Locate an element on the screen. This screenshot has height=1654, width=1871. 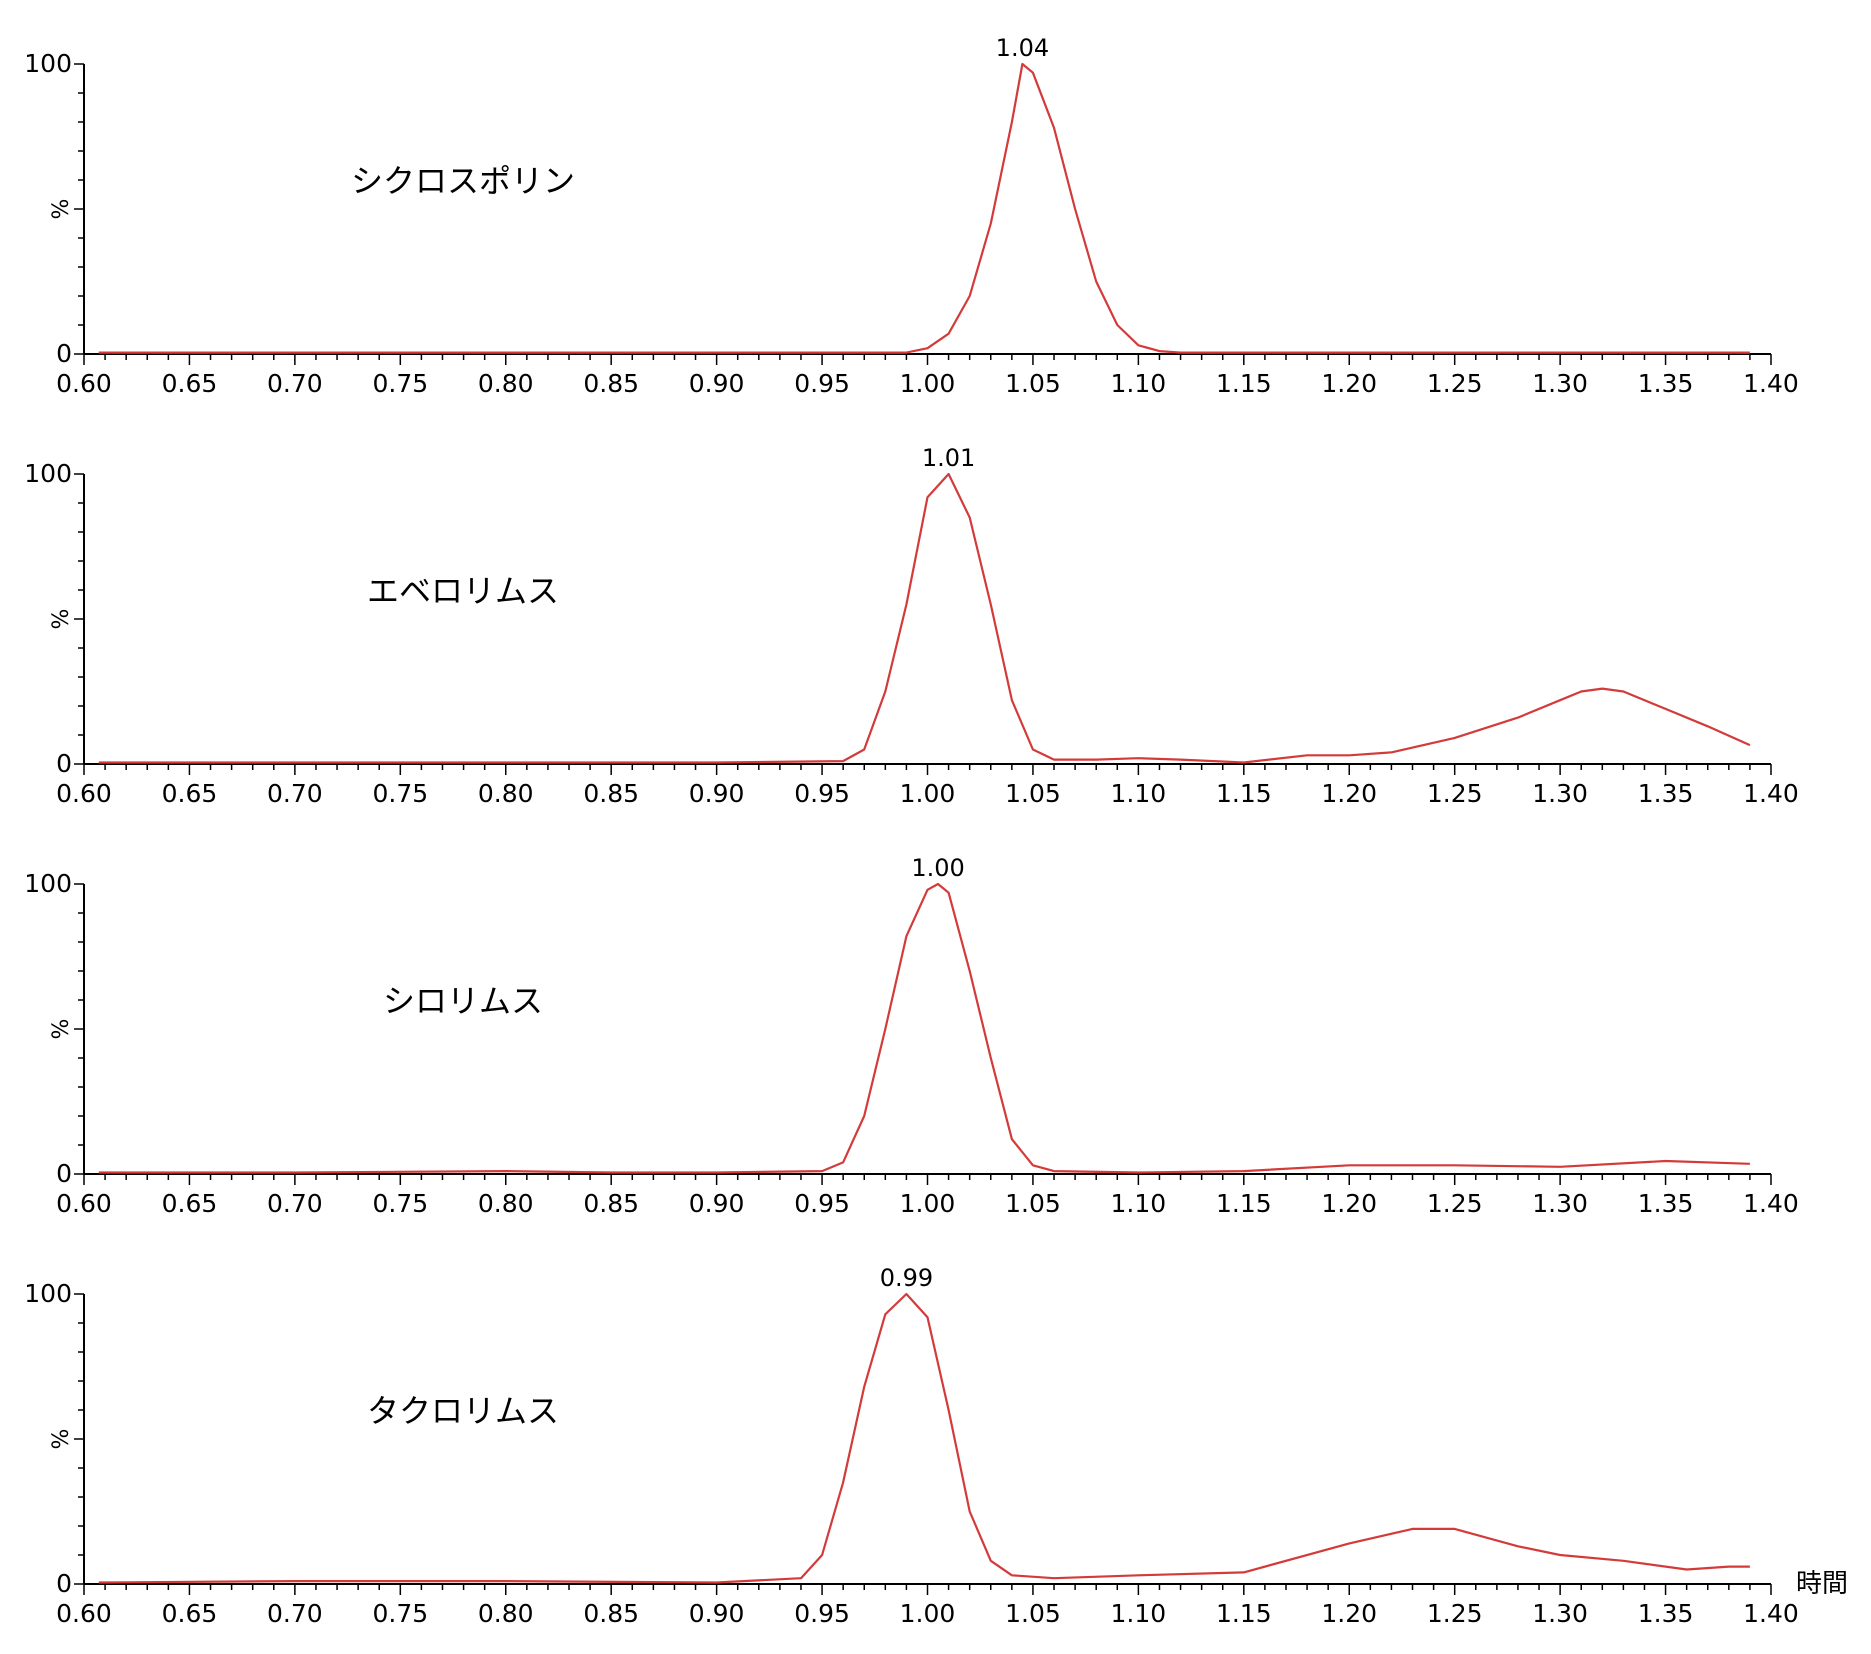
peak-retention-label: 1.00 is located at coordinates (937, 868).